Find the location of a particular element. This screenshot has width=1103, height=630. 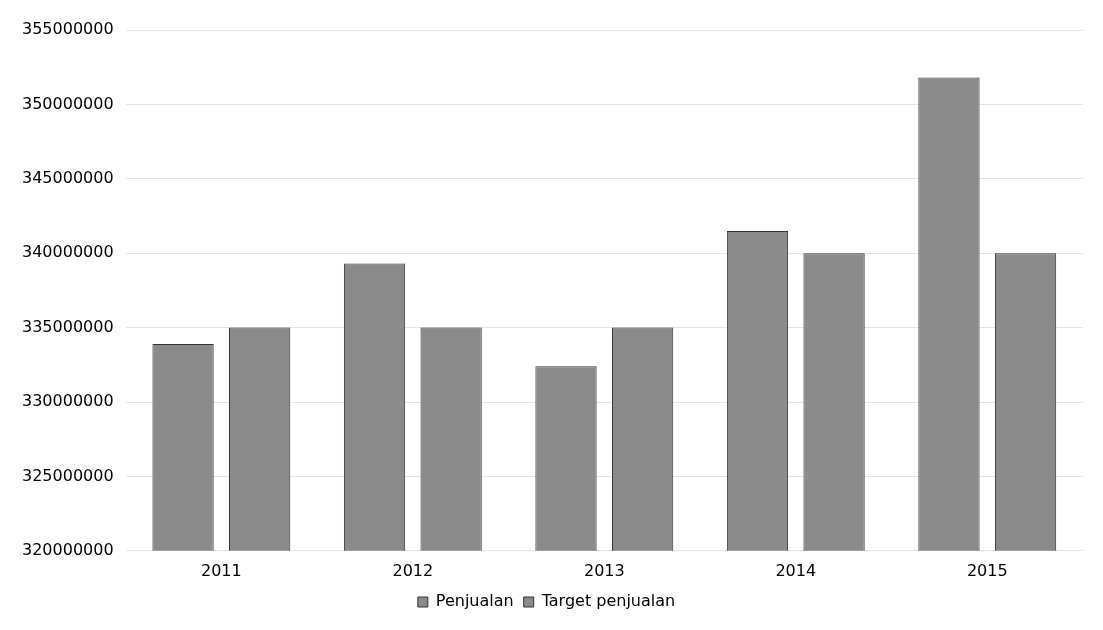

legend-label: Penjualan is located at coordinates (474, 601).